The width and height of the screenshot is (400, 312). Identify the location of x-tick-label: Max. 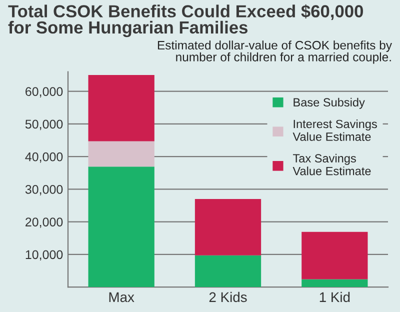
(121, 297).